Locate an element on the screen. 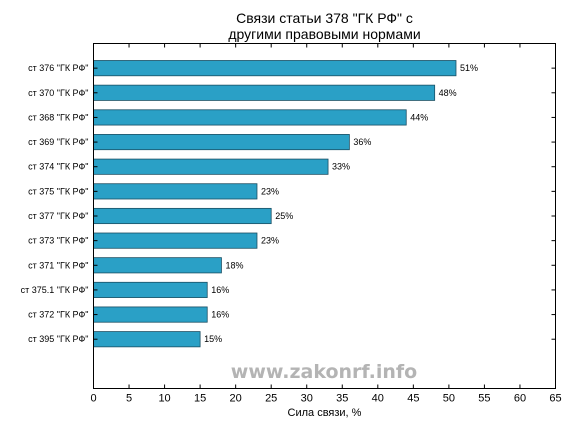 The image size is (576, 432). x-tick-label: 25 is located at coordinates (271, 399).